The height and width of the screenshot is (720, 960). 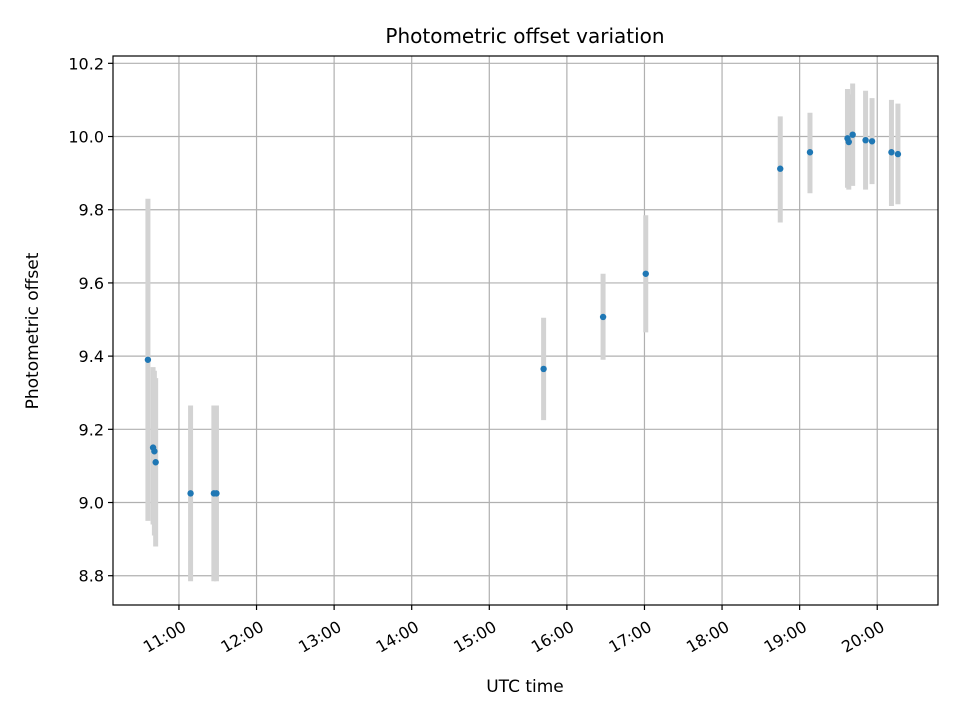 I want to click on y-tick-label: 9.2, so click(x=91, y=429).